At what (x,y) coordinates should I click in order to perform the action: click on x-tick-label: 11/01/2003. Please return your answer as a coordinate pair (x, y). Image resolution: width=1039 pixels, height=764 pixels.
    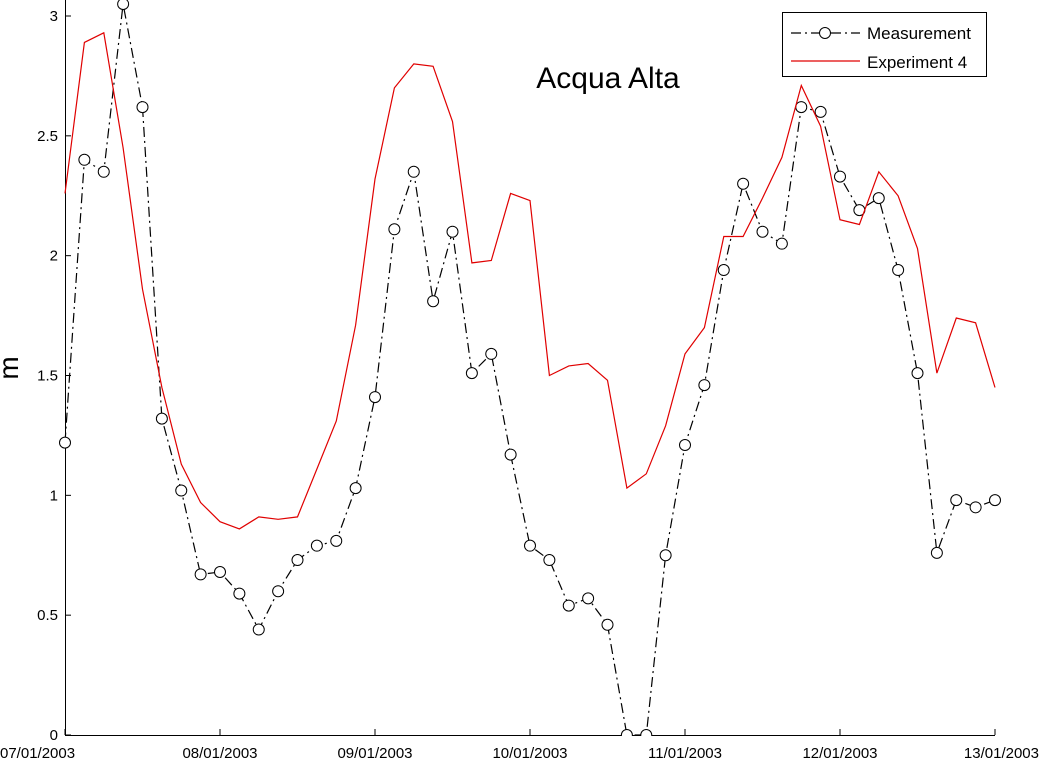
    Looking at the image, I should click on (685, 753).